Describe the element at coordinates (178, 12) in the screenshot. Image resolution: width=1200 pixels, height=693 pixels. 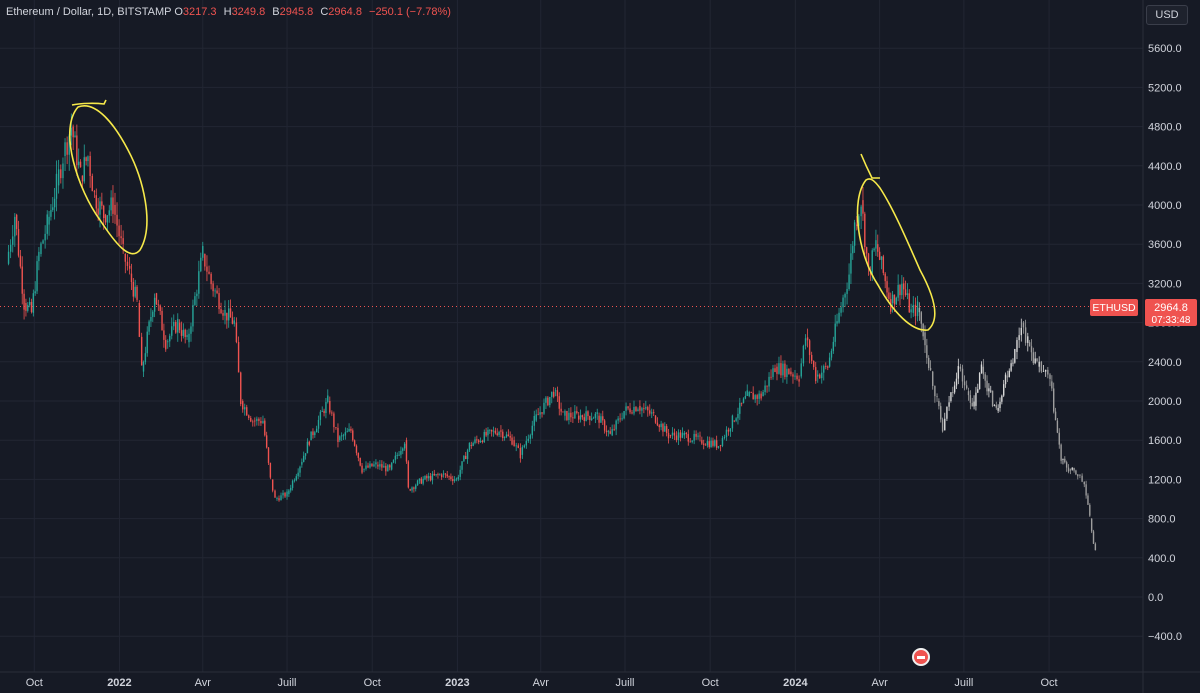
I see `open-label: O` at that location.